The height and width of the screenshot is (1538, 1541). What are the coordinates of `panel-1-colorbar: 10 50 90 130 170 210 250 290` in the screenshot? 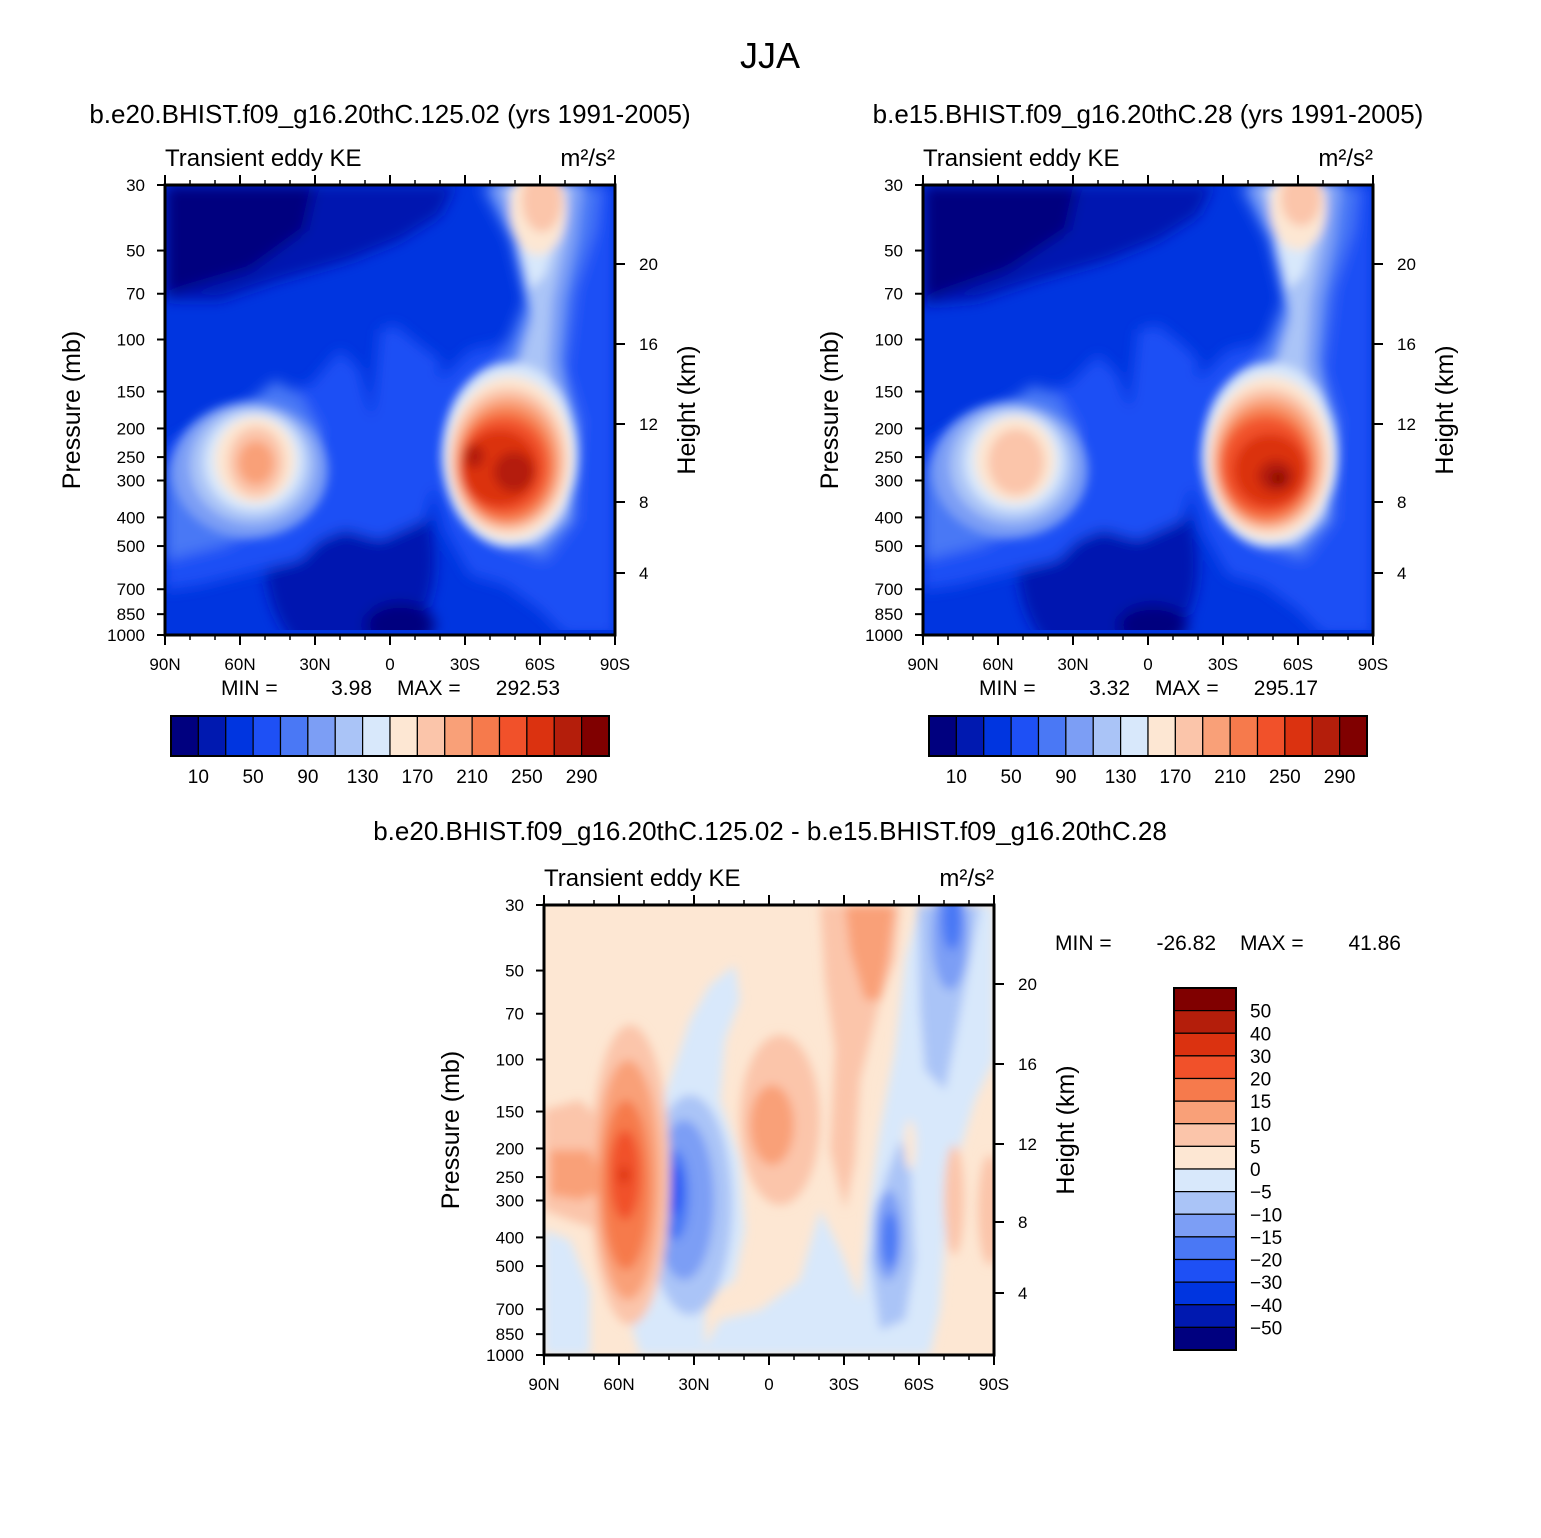 It's located at (390, 751).